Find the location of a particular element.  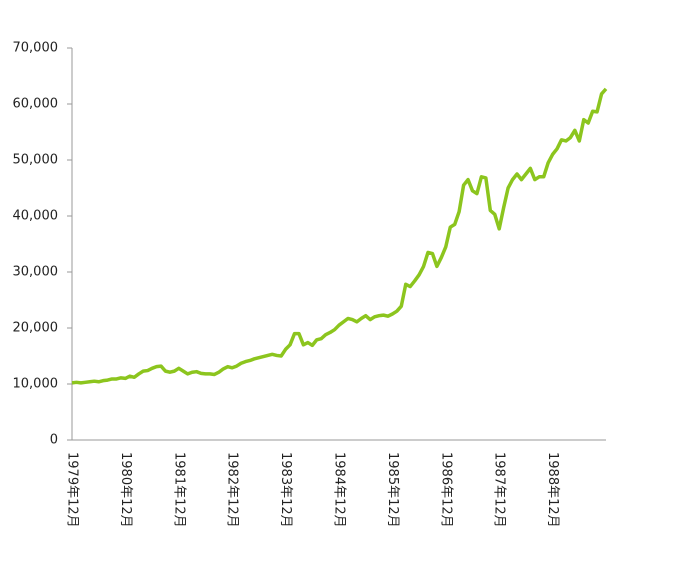

x-tick-label: 1983年12月 is located at coordinates (285, 490).